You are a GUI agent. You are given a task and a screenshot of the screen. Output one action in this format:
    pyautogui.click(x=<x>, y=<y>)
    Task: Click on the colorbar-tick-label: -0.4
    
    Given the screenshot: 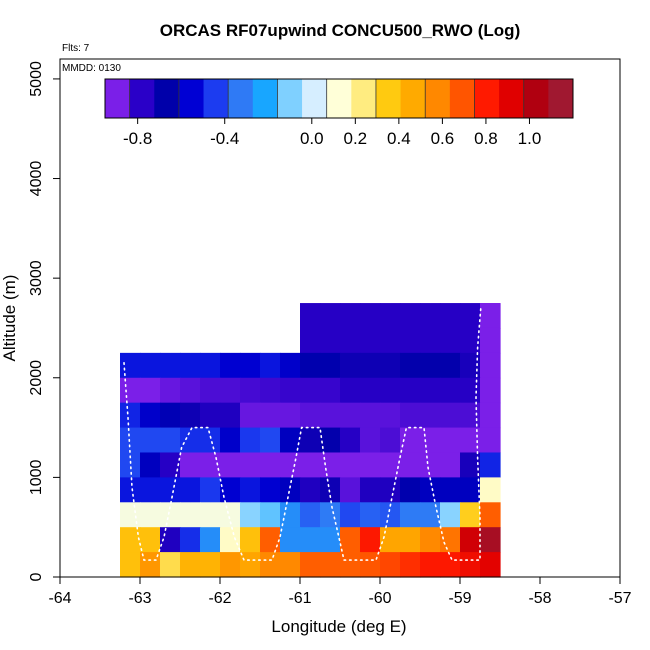 What is the action you would take?
    pyautogui.click(x=224, y=138)
    